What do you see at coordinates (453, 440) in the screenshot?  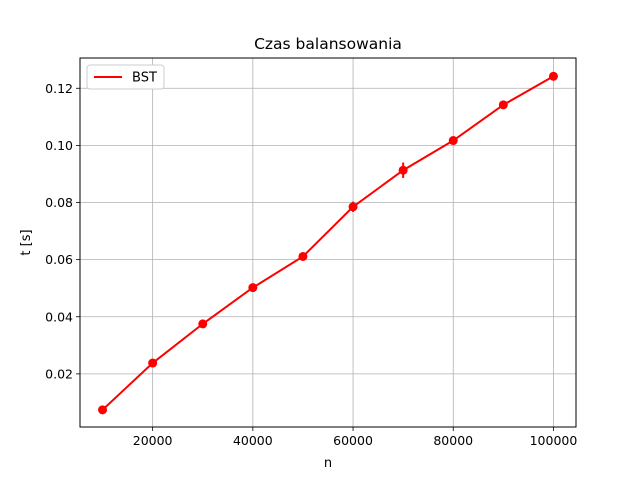 I see `x-tick-label: 80000` at bounding box center [453, 440].